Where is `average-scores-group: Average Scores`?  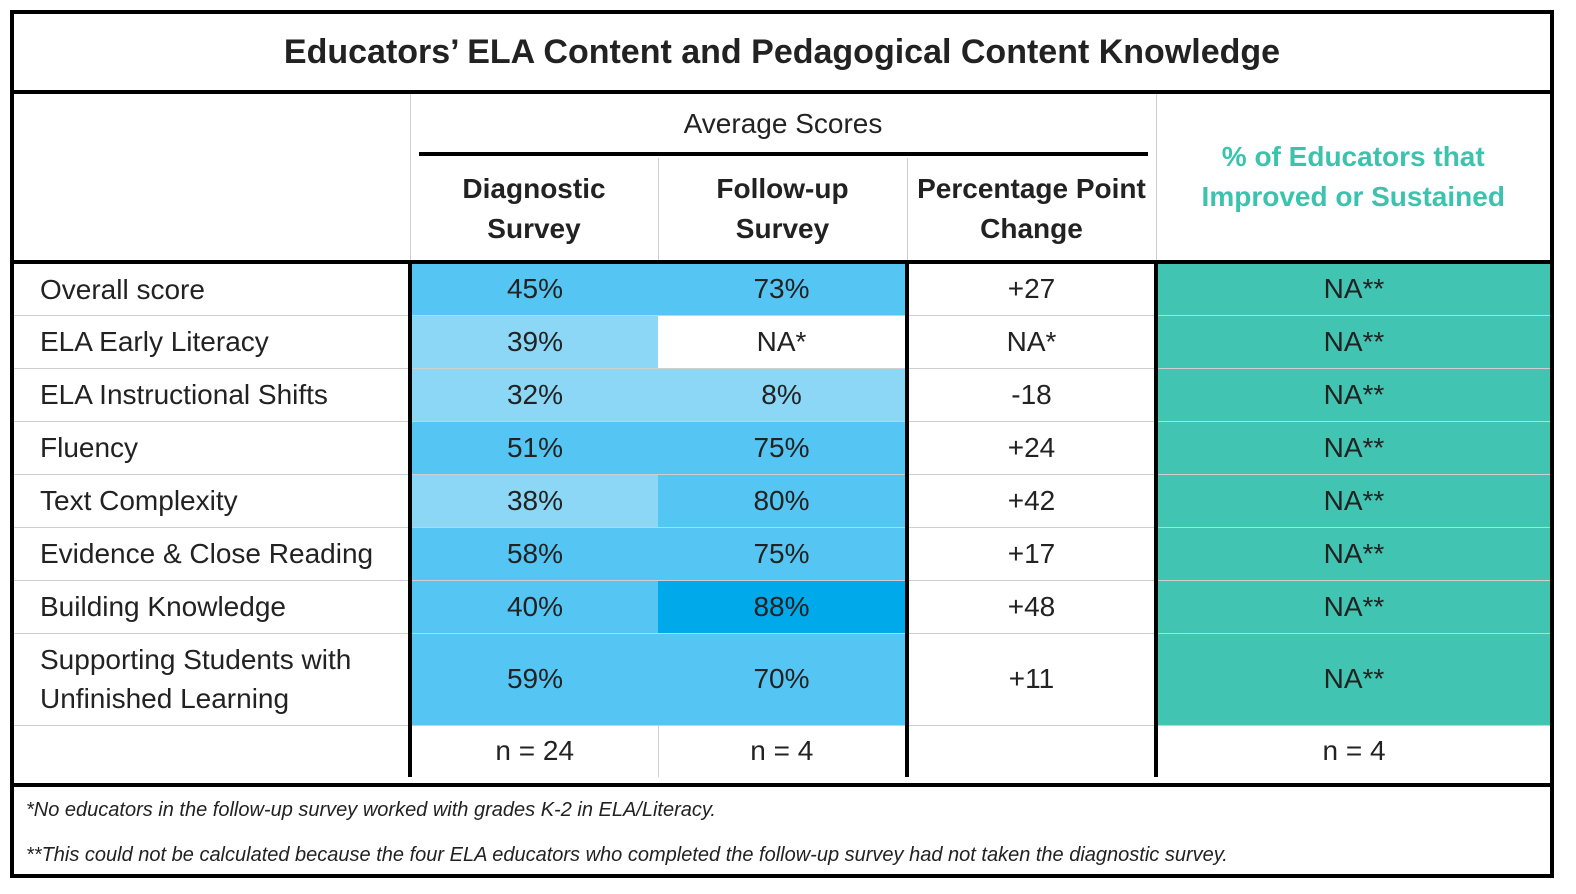
average-scores-group: Average Scores is located at coordinates (782, 126).